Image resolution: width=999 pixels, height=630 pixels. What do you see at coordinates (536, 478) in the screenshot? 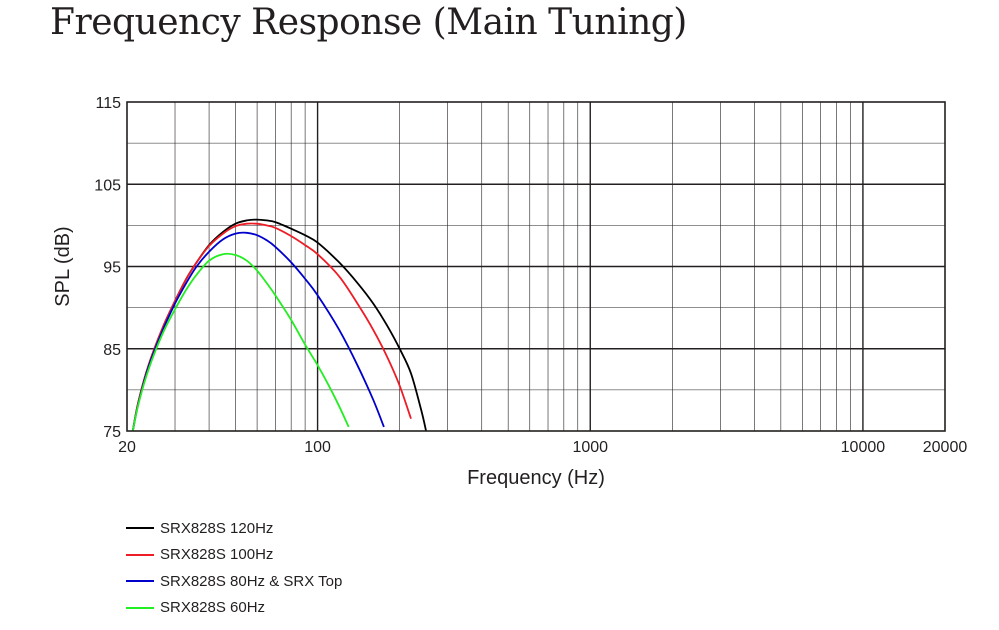
I see `x-axis-label: Frequency (Hz)` at bounding box center [536, 478].